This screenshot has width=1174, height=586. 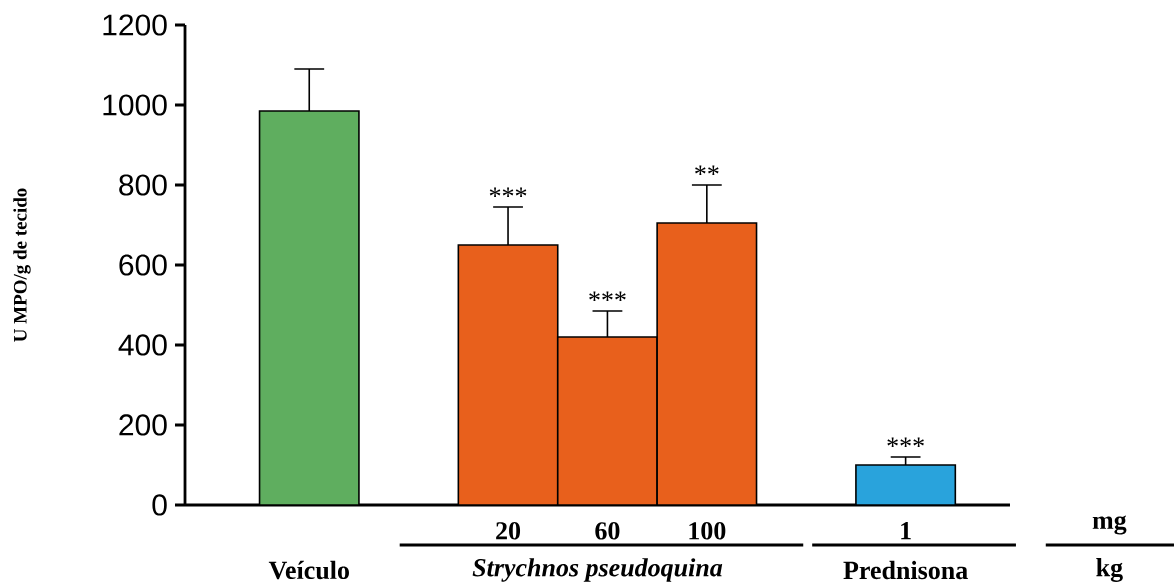 What do you see at coordinates (905, 570) in the screenshot?
I see `text: Prednisona` at bounding box center [905, 570].